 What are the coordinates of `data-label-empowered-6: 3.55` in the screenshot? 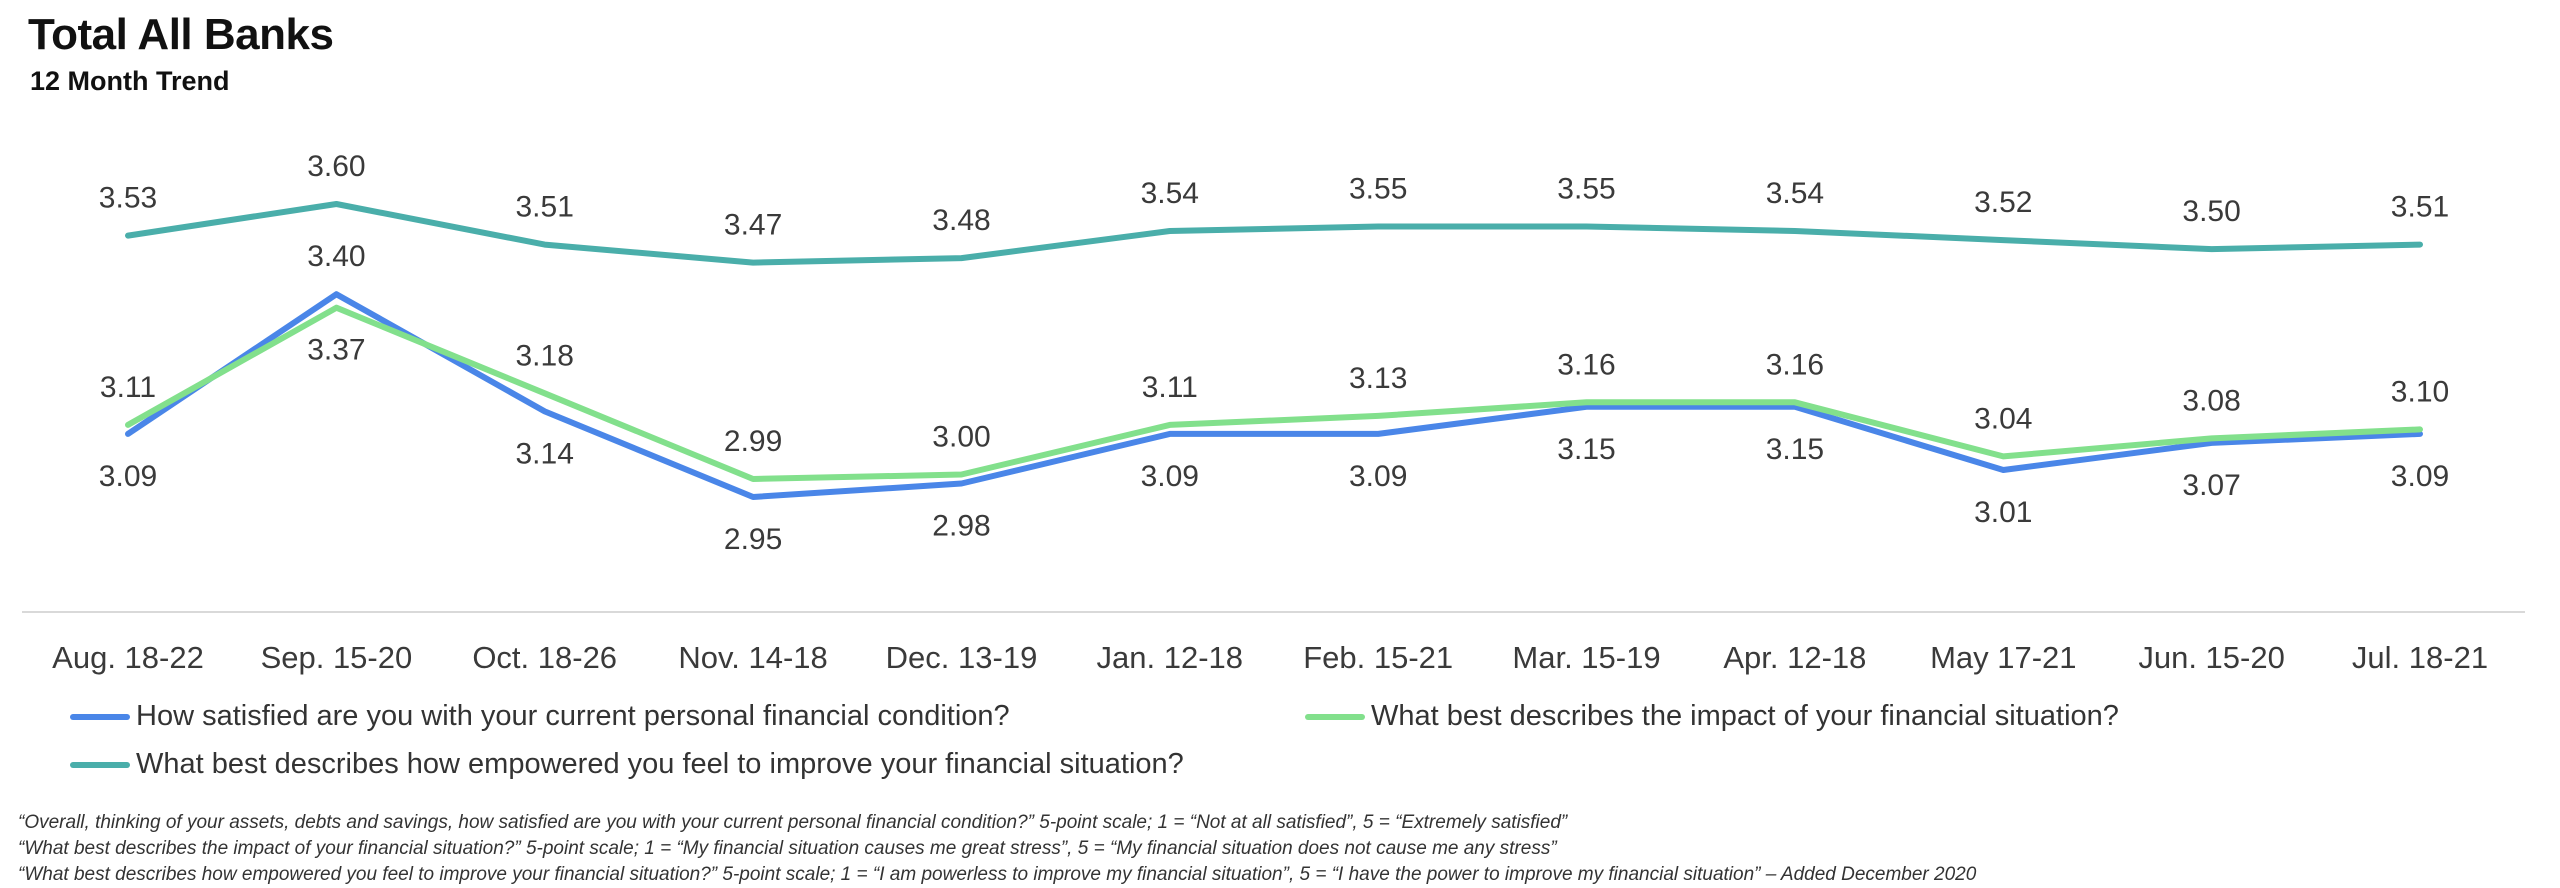 It's located at (1378, 189).